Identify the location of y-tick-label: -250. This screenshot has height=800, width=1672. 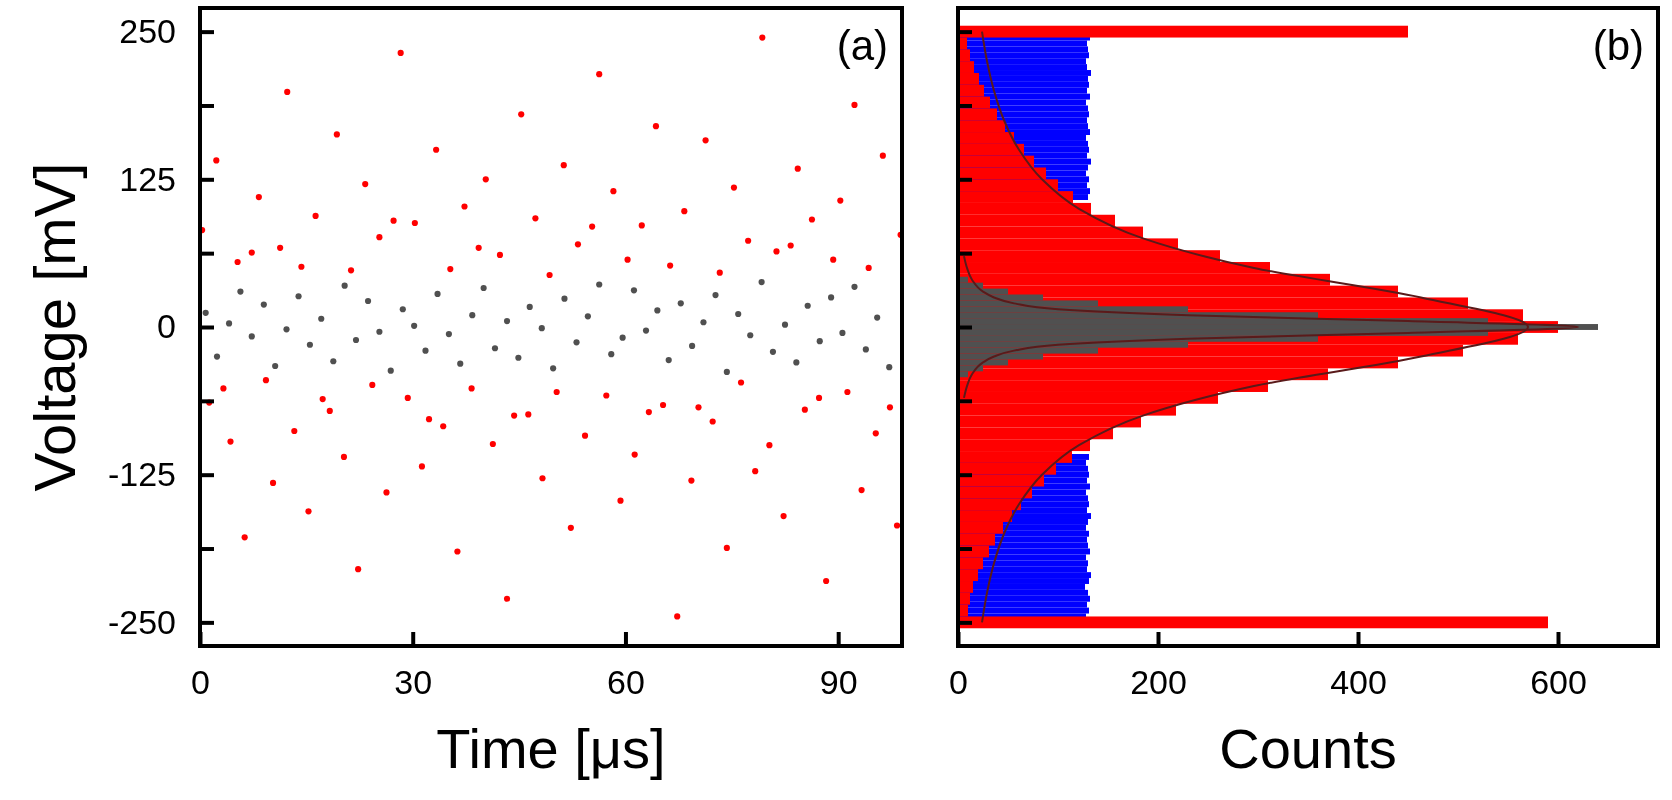
(141, 621).